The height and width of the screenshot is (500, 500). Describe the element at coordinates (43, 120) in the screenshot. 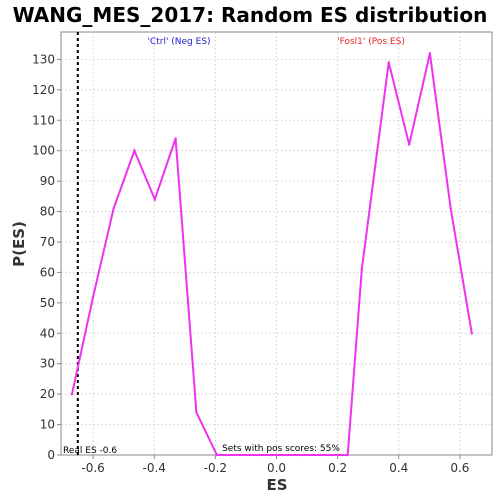

I see `y-tick-label: 110` at that location.